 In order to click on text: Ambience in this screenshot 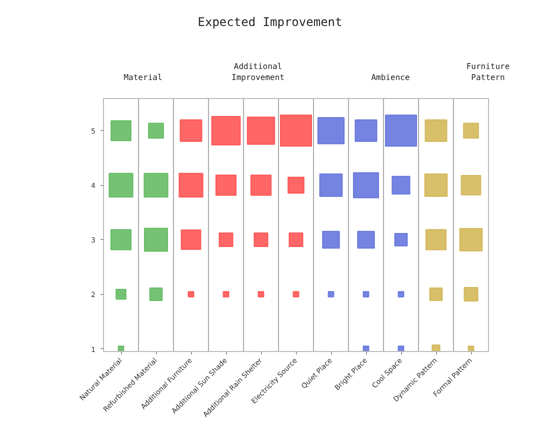, I will do `click(390, 77)`.